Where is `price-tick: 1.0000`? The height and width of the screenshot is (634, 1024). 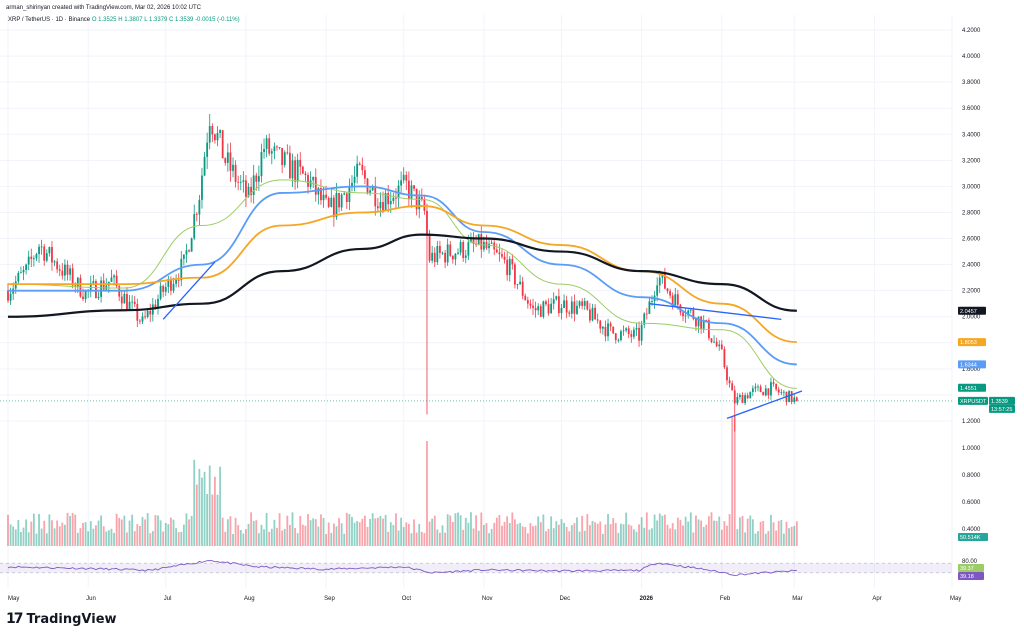 price-tick: 1.0000 is located at coordinates (971, 449).